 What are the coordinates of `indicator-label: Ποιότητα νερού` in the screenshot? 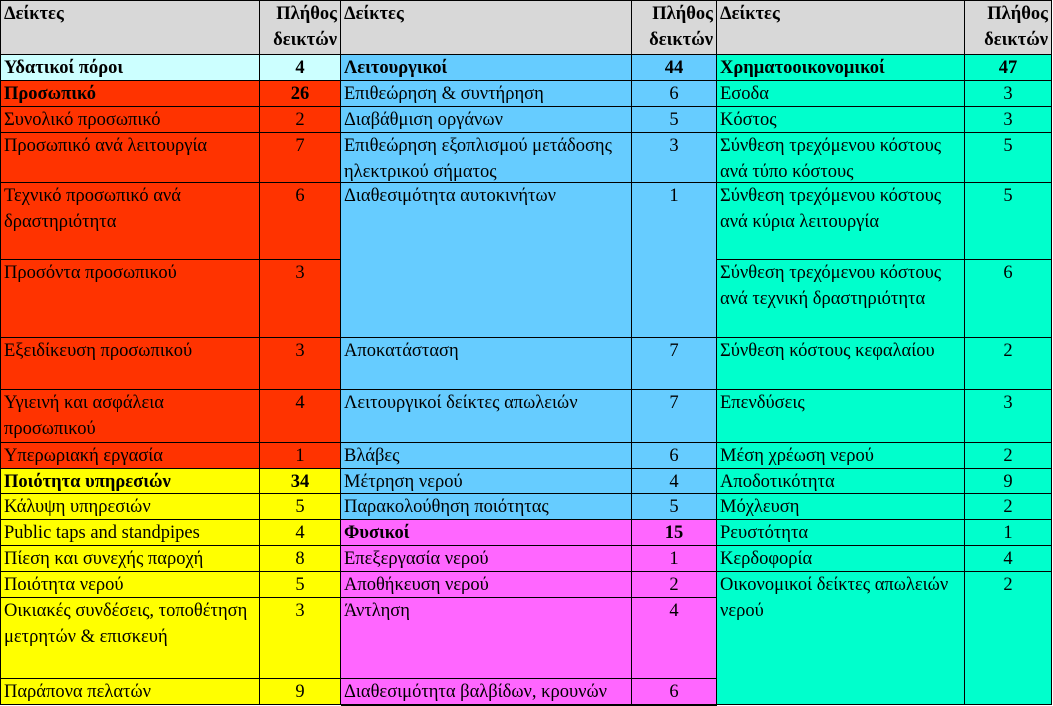 It's located at (130, 585).